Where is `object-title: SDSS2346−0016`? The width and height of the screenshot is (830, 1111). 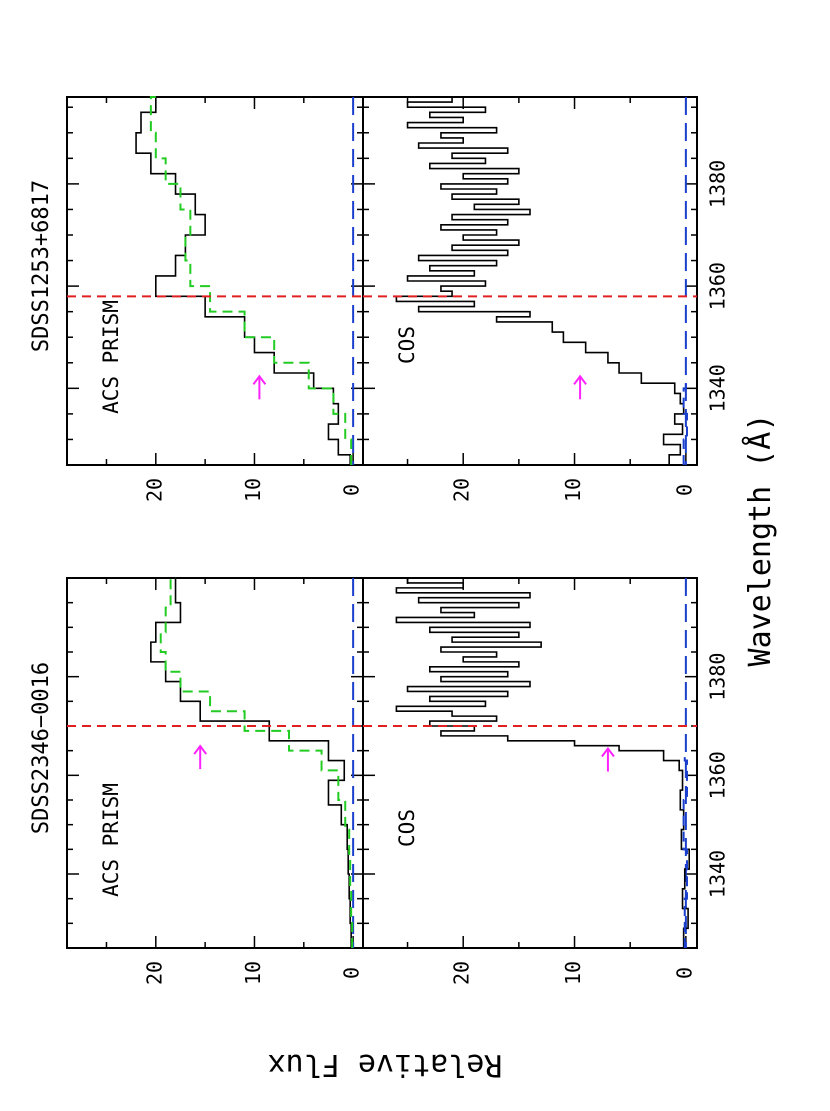
object-title: SDSS2346−0016 is located at coordinates (41, 748).